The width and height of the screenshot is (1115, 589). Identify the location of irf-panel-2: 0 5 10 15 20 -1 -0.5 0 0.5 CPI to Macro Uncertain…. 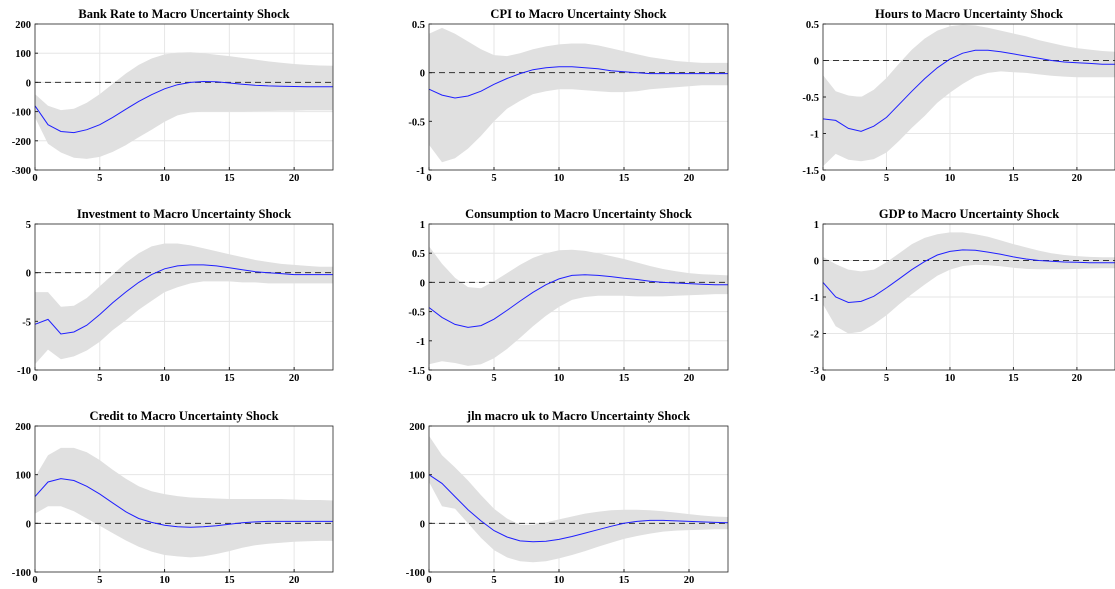
(568, 95).